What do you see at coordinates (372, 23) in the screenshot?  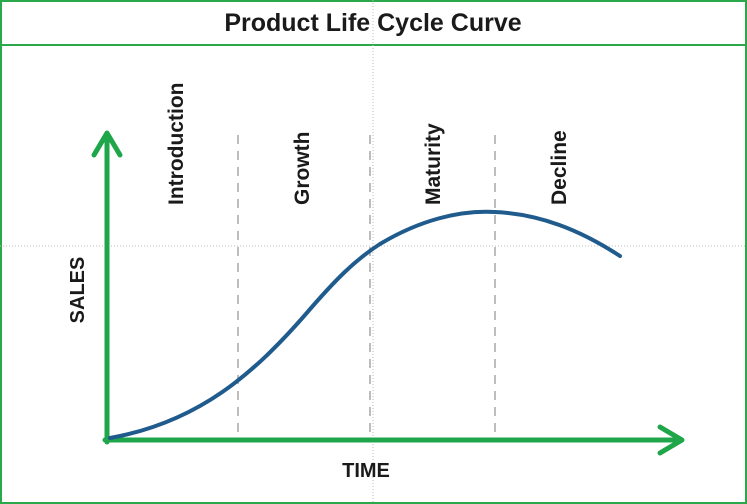 I see `title: Product Life Cycle Curve` at bounding box center [372, 23].